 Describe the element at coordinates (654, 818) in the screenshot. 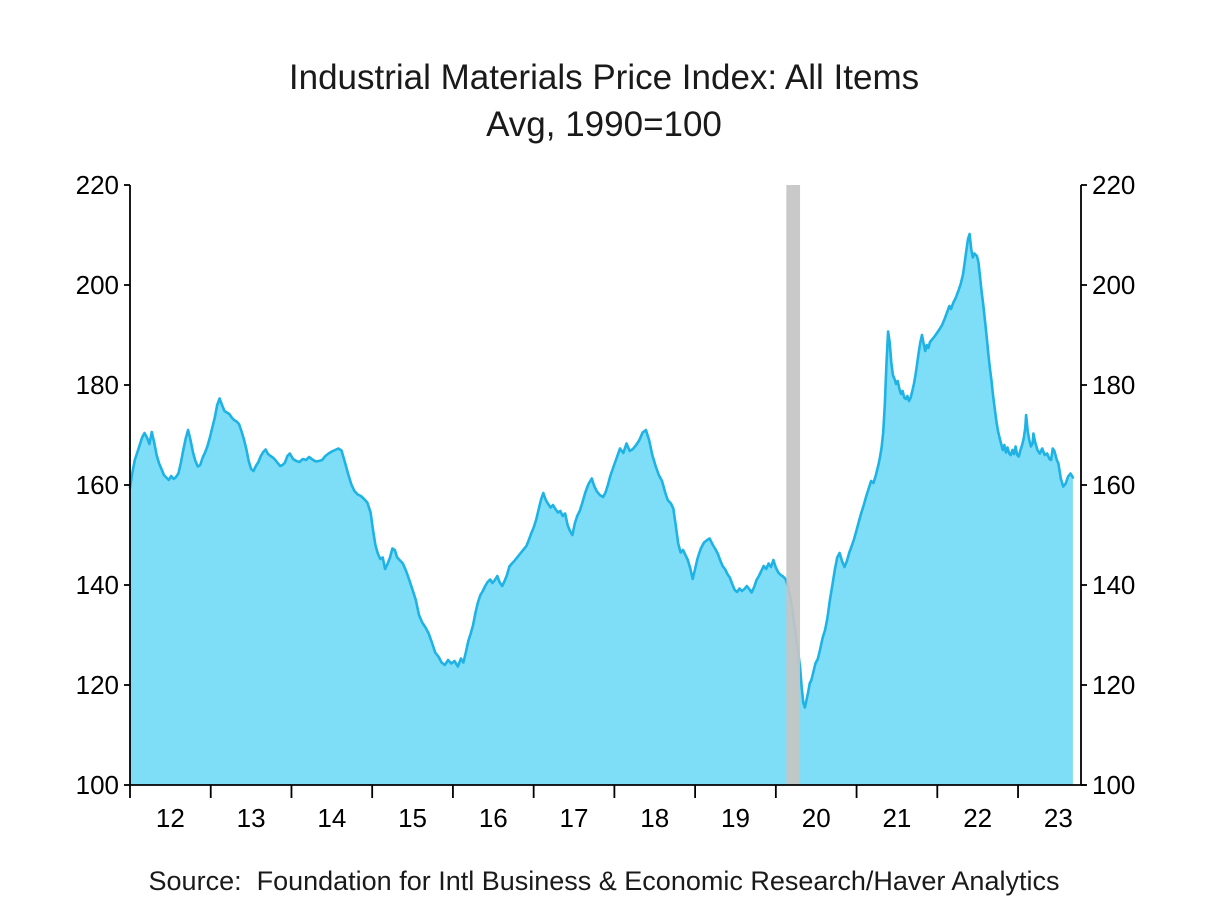

I see `x-tick-label: 18` at that location.